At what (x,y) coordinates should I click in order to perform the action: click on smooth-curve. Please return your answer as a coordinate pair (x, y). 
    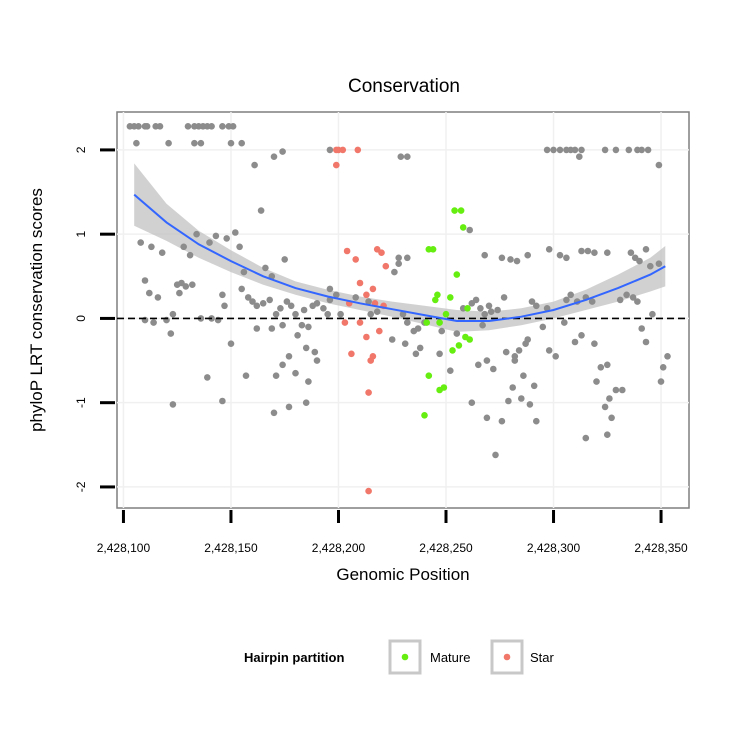
    Looking at the image, I should click on (399, 257).